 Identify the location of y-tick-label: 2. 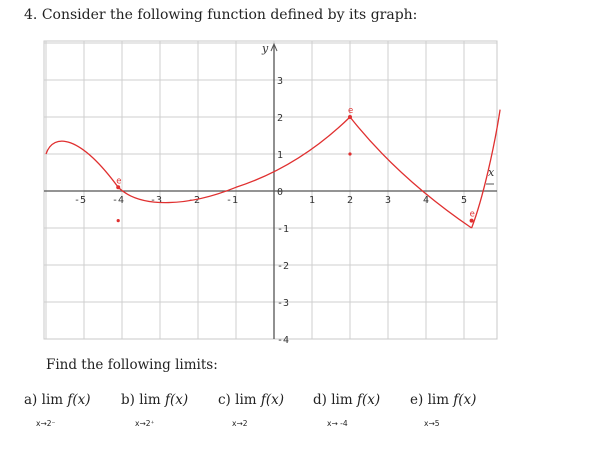
(280, 118).